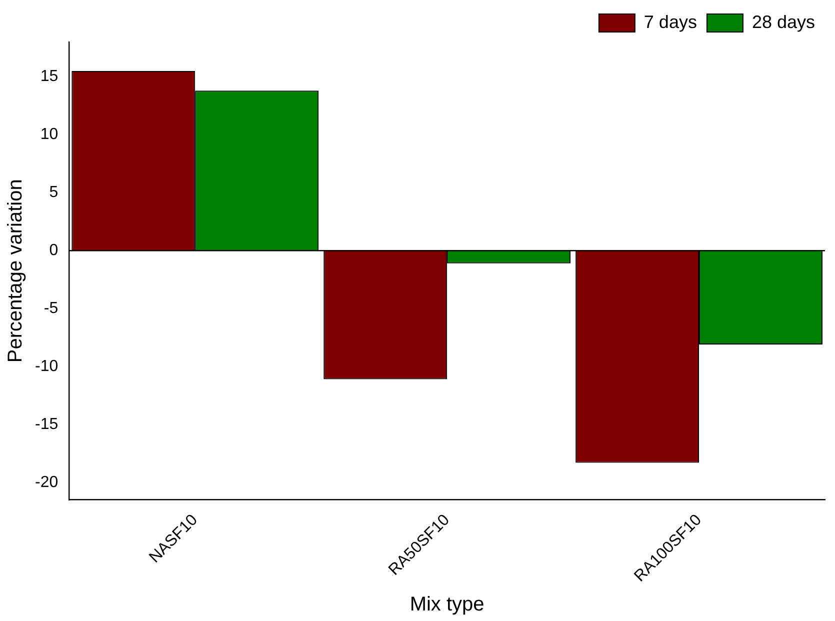 The width and height of the screenshot is (835, 621). I want to click on y-tick-label: -10, so click(46, 366).